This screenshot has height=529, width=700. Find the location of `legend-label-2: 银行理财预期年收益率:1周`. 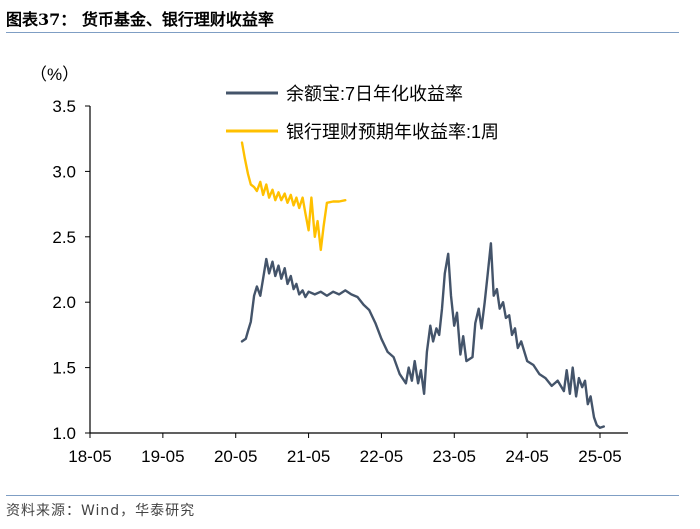

legend-label-2: 银行理财预期年收益率:1周 is located at coordinates (392, 132).